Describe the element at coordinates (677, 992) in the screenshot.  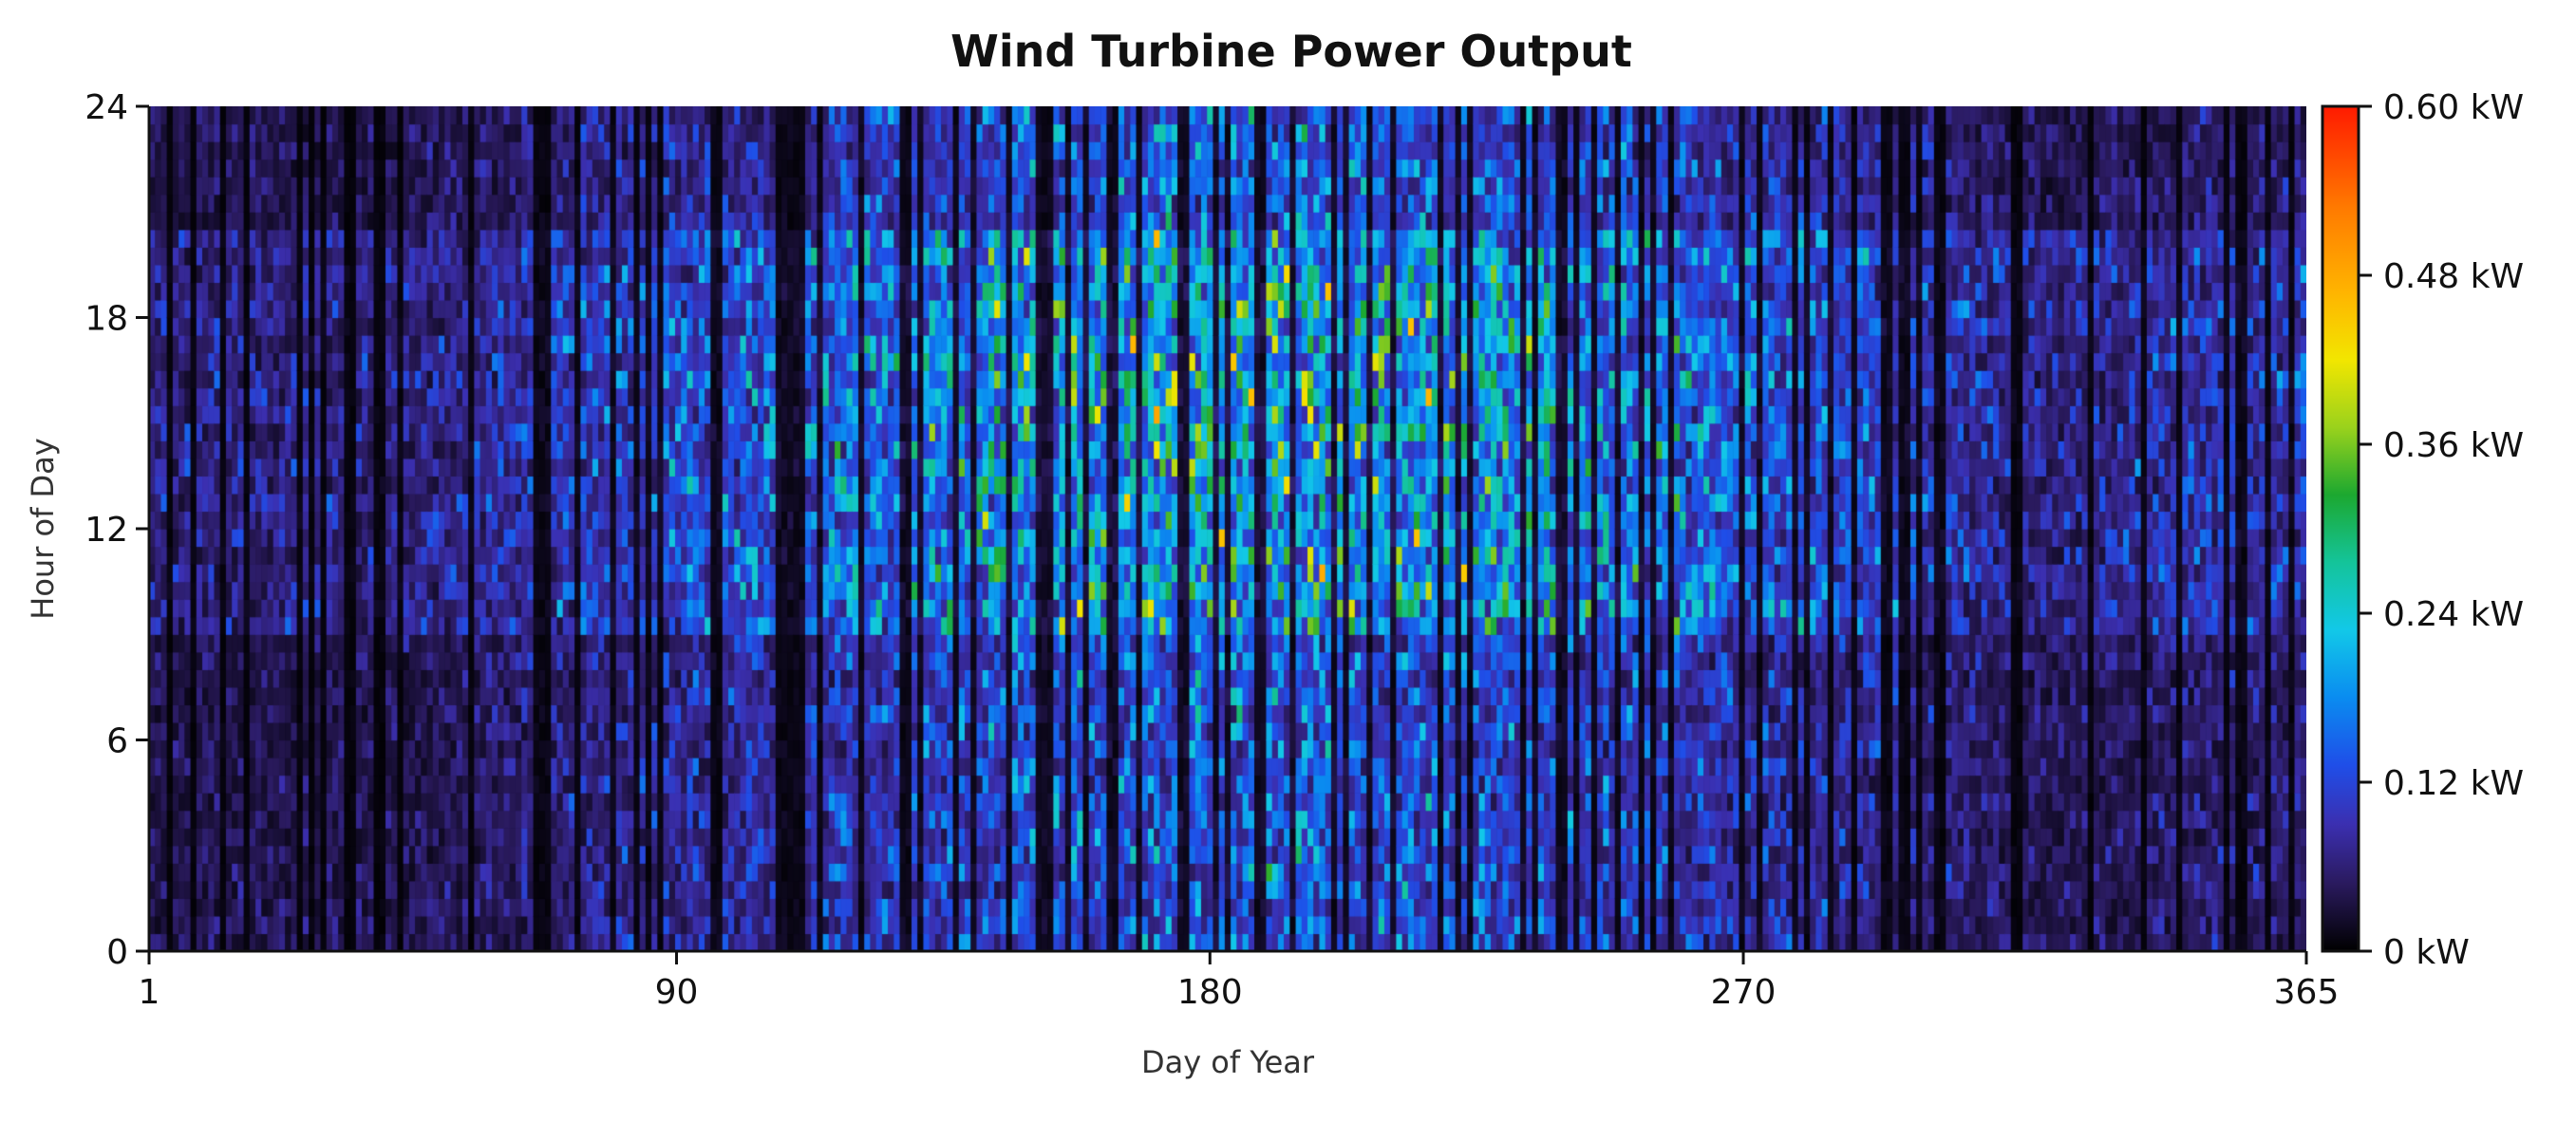
I see `x-tick-label: 90` at that location.